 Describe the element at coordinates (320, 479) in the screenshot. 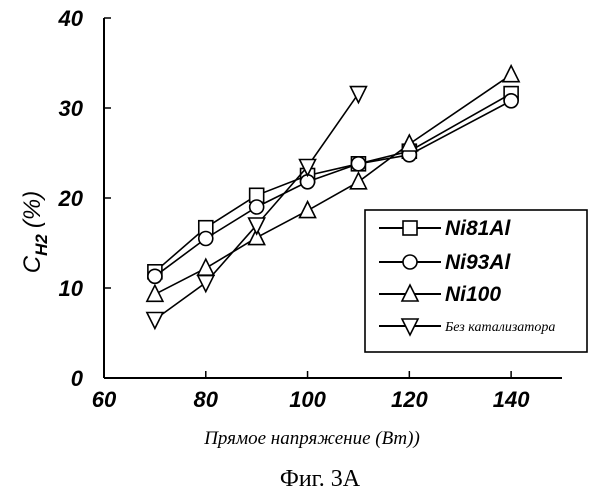

I see `figure-caption: Фиг. 3А` at that location.